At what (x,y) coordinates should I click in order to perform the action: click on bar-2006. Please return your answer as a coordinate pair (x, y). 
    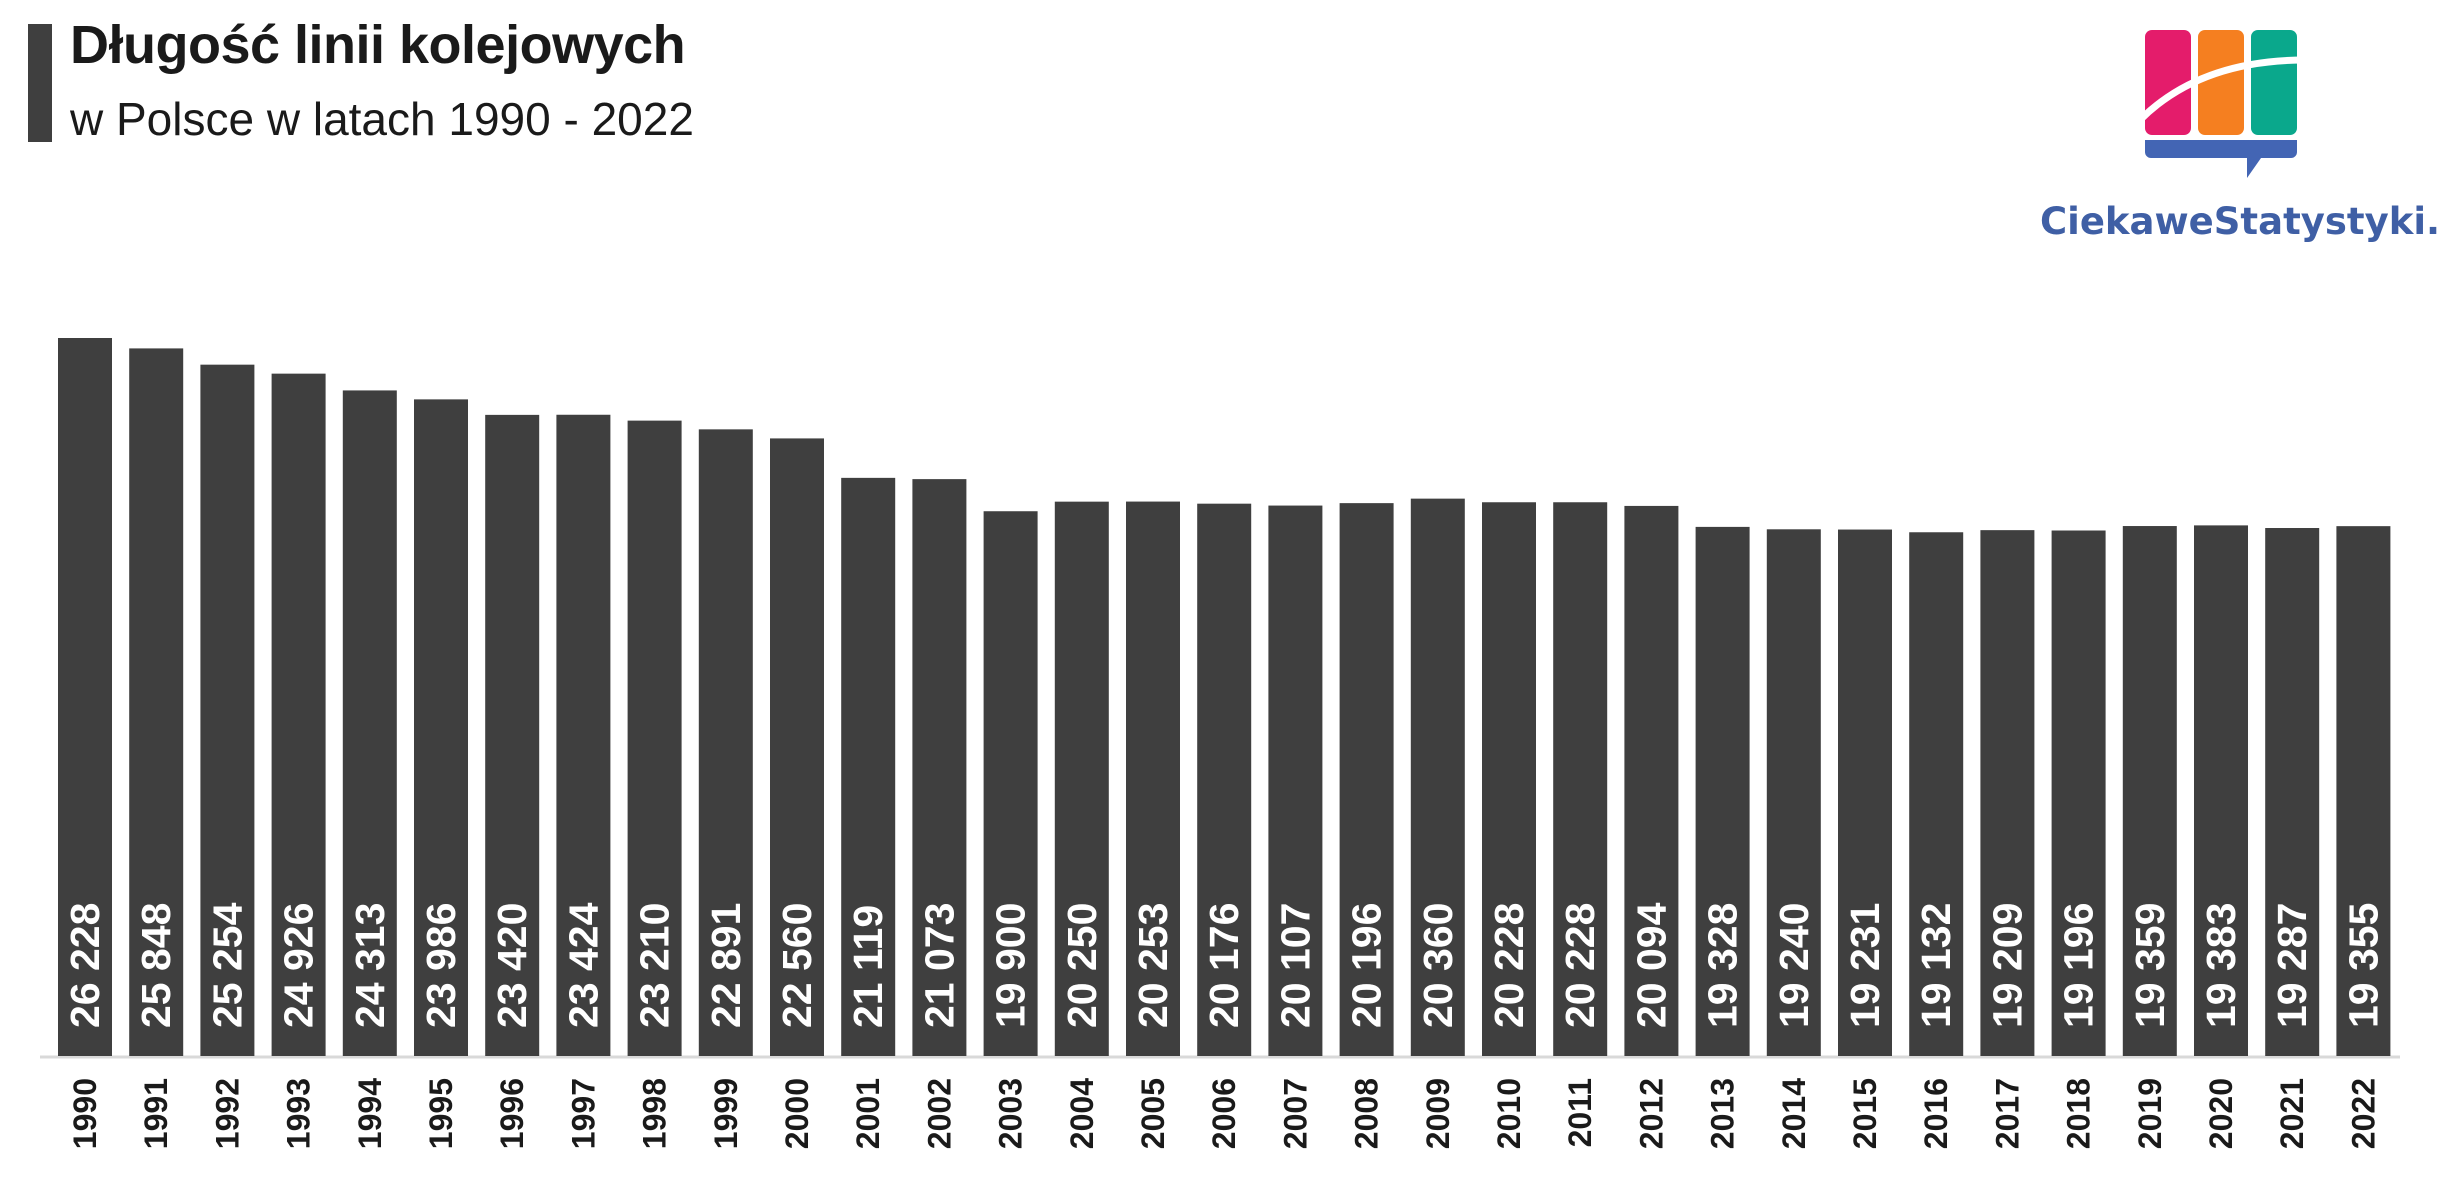
    Looking at the image, I should click on (1224, 779).